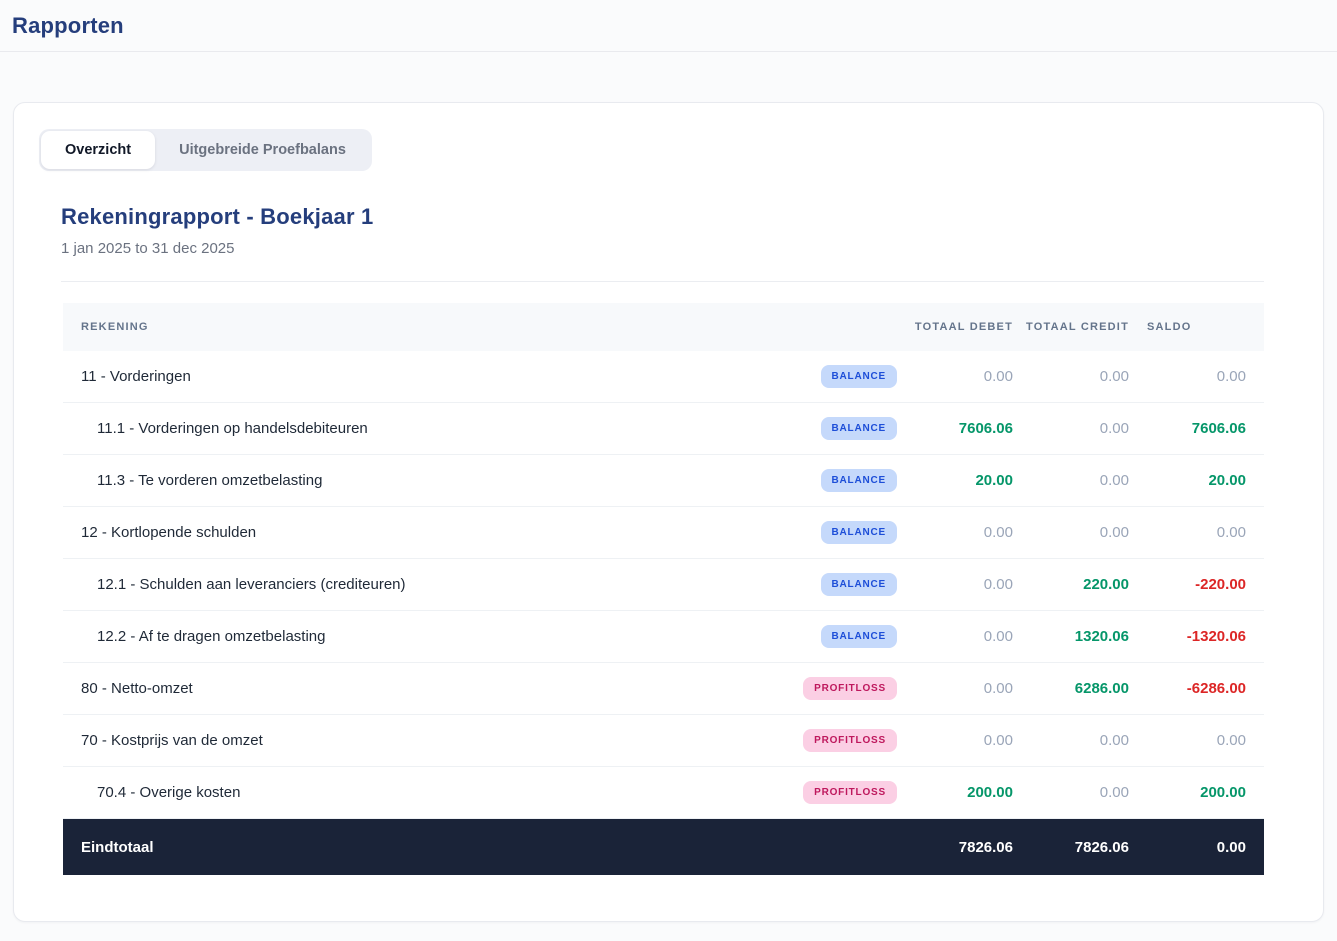  I want to click on grand-total-label: Eindtotaal, so click(117, 847).